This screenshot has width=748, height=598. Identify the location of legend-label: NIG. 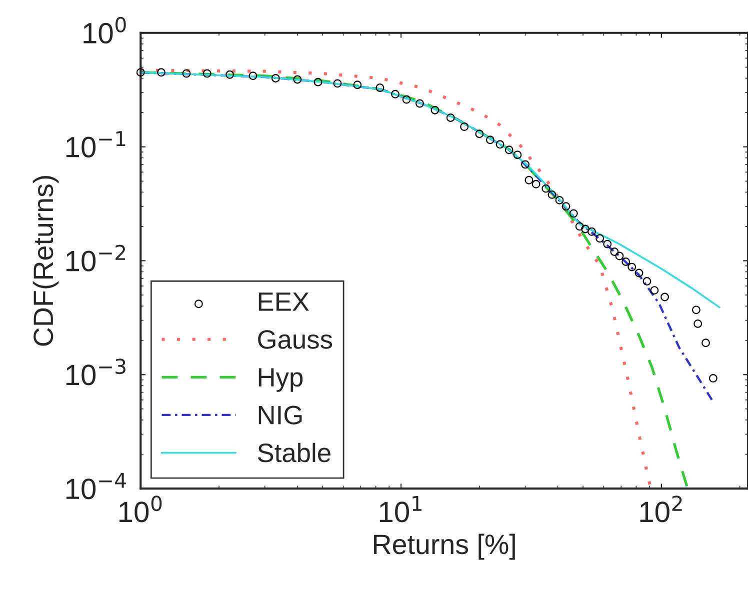
(280, 415).